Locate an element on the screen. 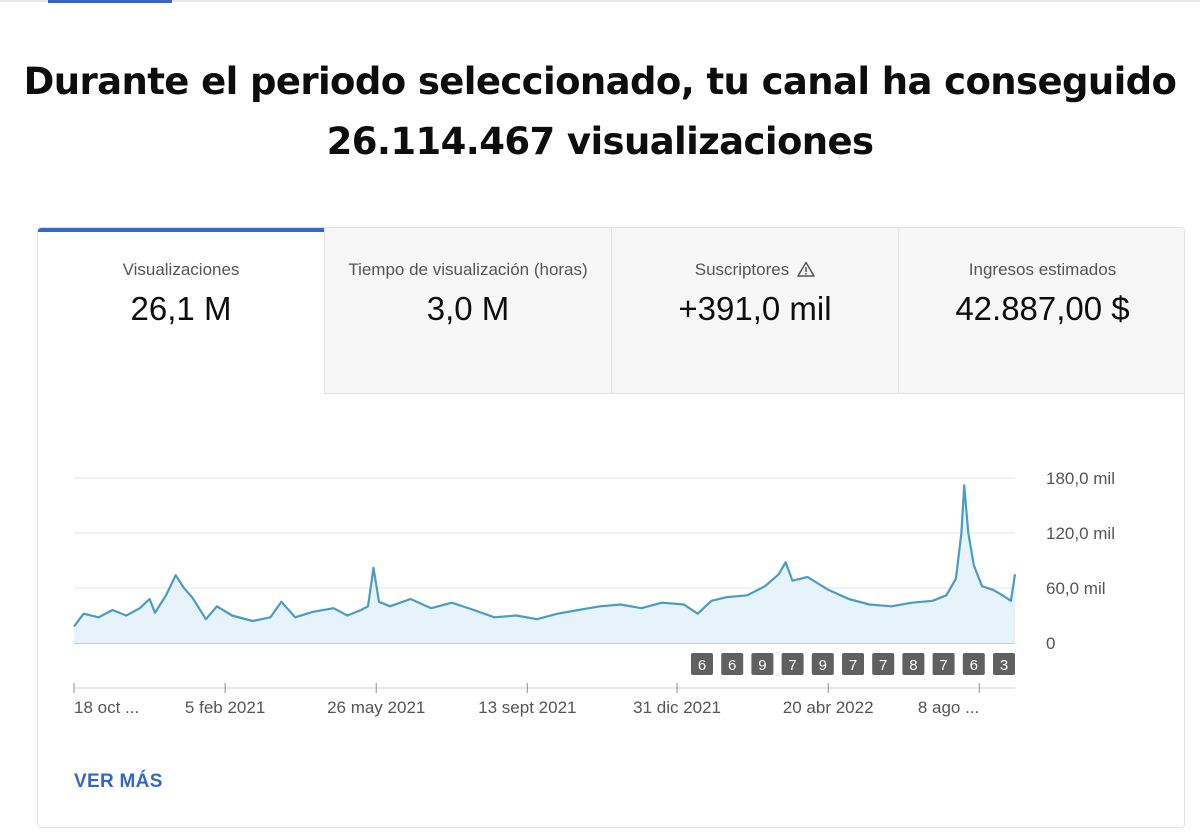  y-tick-label: 0 is located at coordinates (1050, 643).